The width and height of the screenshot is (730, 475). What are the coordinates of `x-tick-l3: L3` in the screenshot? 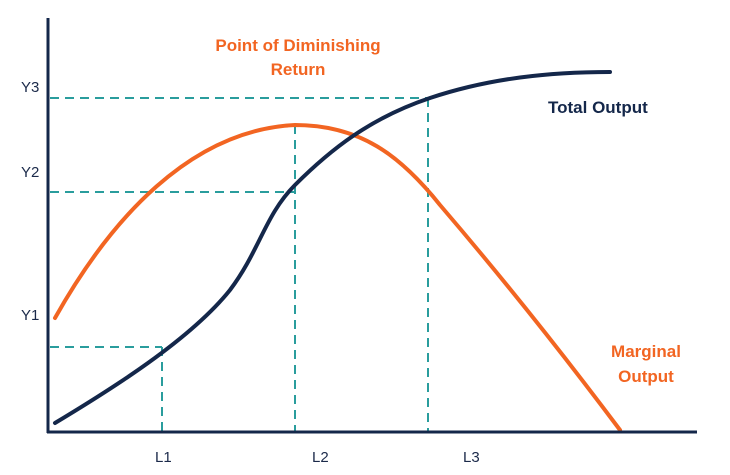 It's located at (471, 457).